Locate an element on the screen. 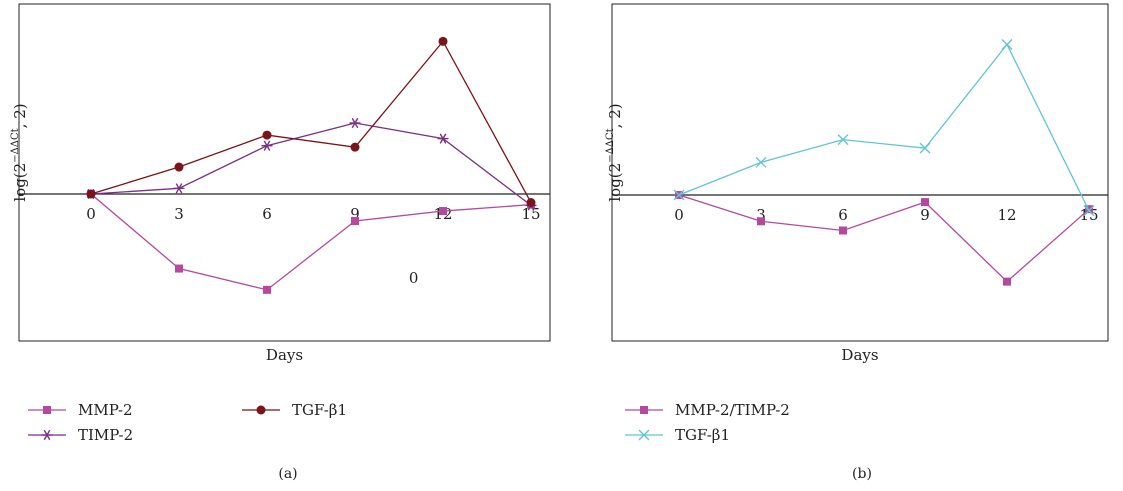 This screenshot has height=491, width=1123. legend-label: MMP-2 is located at coordinates (105, 410).